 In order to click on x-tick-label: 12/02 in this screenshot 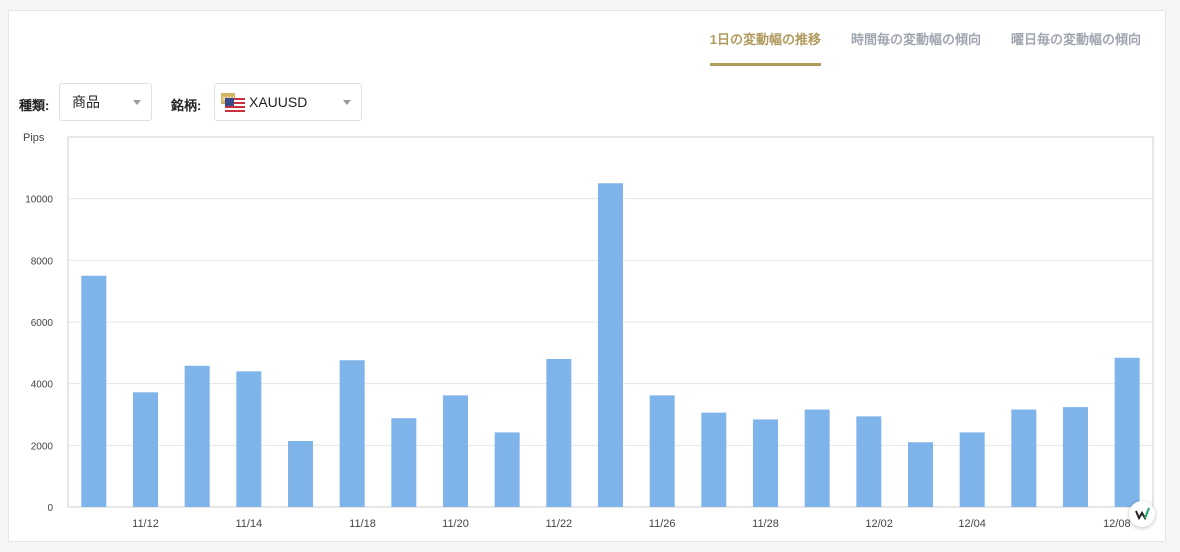, I will do `click(879, 524)`.